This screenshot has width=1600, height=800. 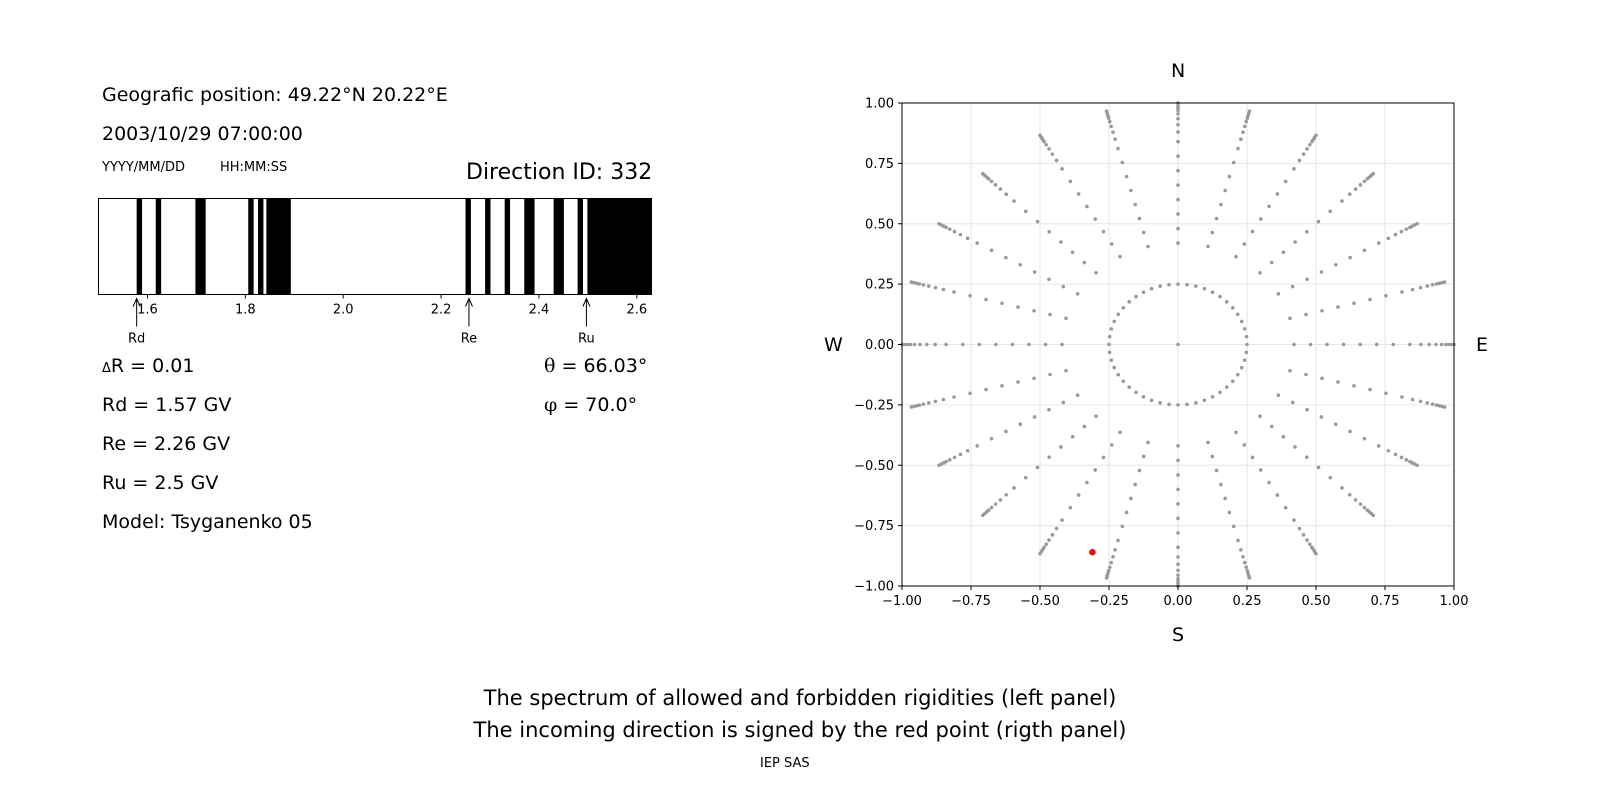 I want to click on delta-r-value: R = 0.01, so click(x=152, y=366).